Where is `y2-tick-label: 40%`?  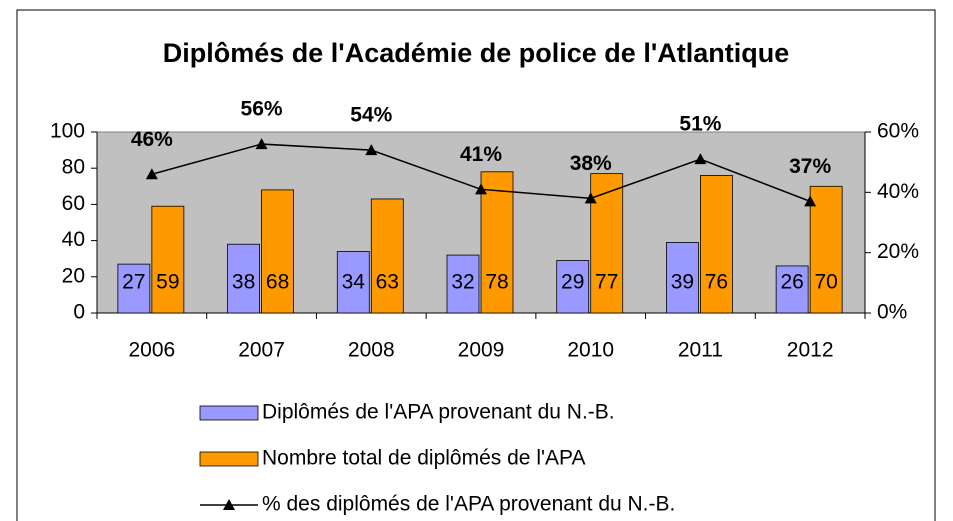
y2-tick-label: 40% is located at coordinates (898, 191).